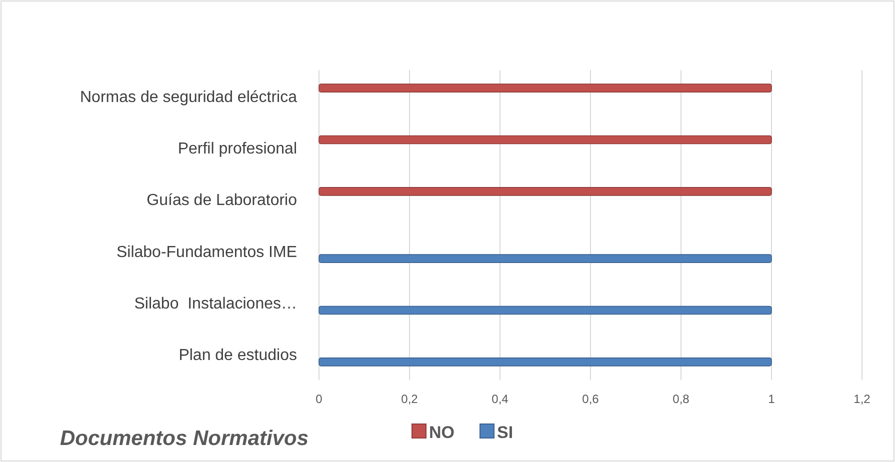 The width and height of the screenshot is (895, 462). What do you see at coordinates (505, 432) in the screenshot?
I see `legend-label: SI` at bounding box center [505, 432].